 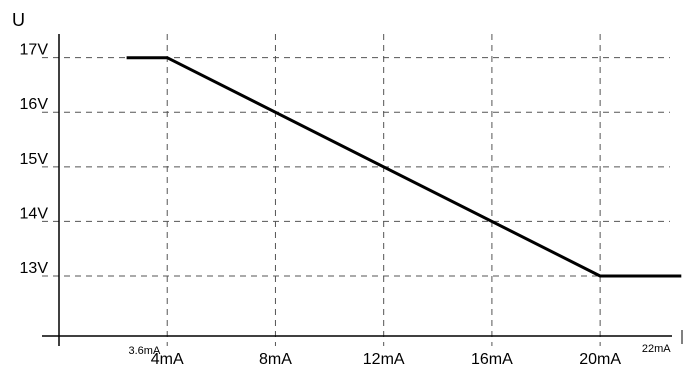 I want to click on y-tick-label: 15V, so click(x=34, y=159).